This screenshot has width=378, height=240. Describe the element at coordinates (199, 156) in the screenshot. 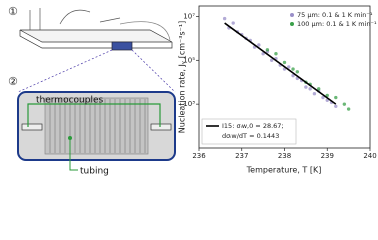

I see `x-tick-label: 236` at that location.